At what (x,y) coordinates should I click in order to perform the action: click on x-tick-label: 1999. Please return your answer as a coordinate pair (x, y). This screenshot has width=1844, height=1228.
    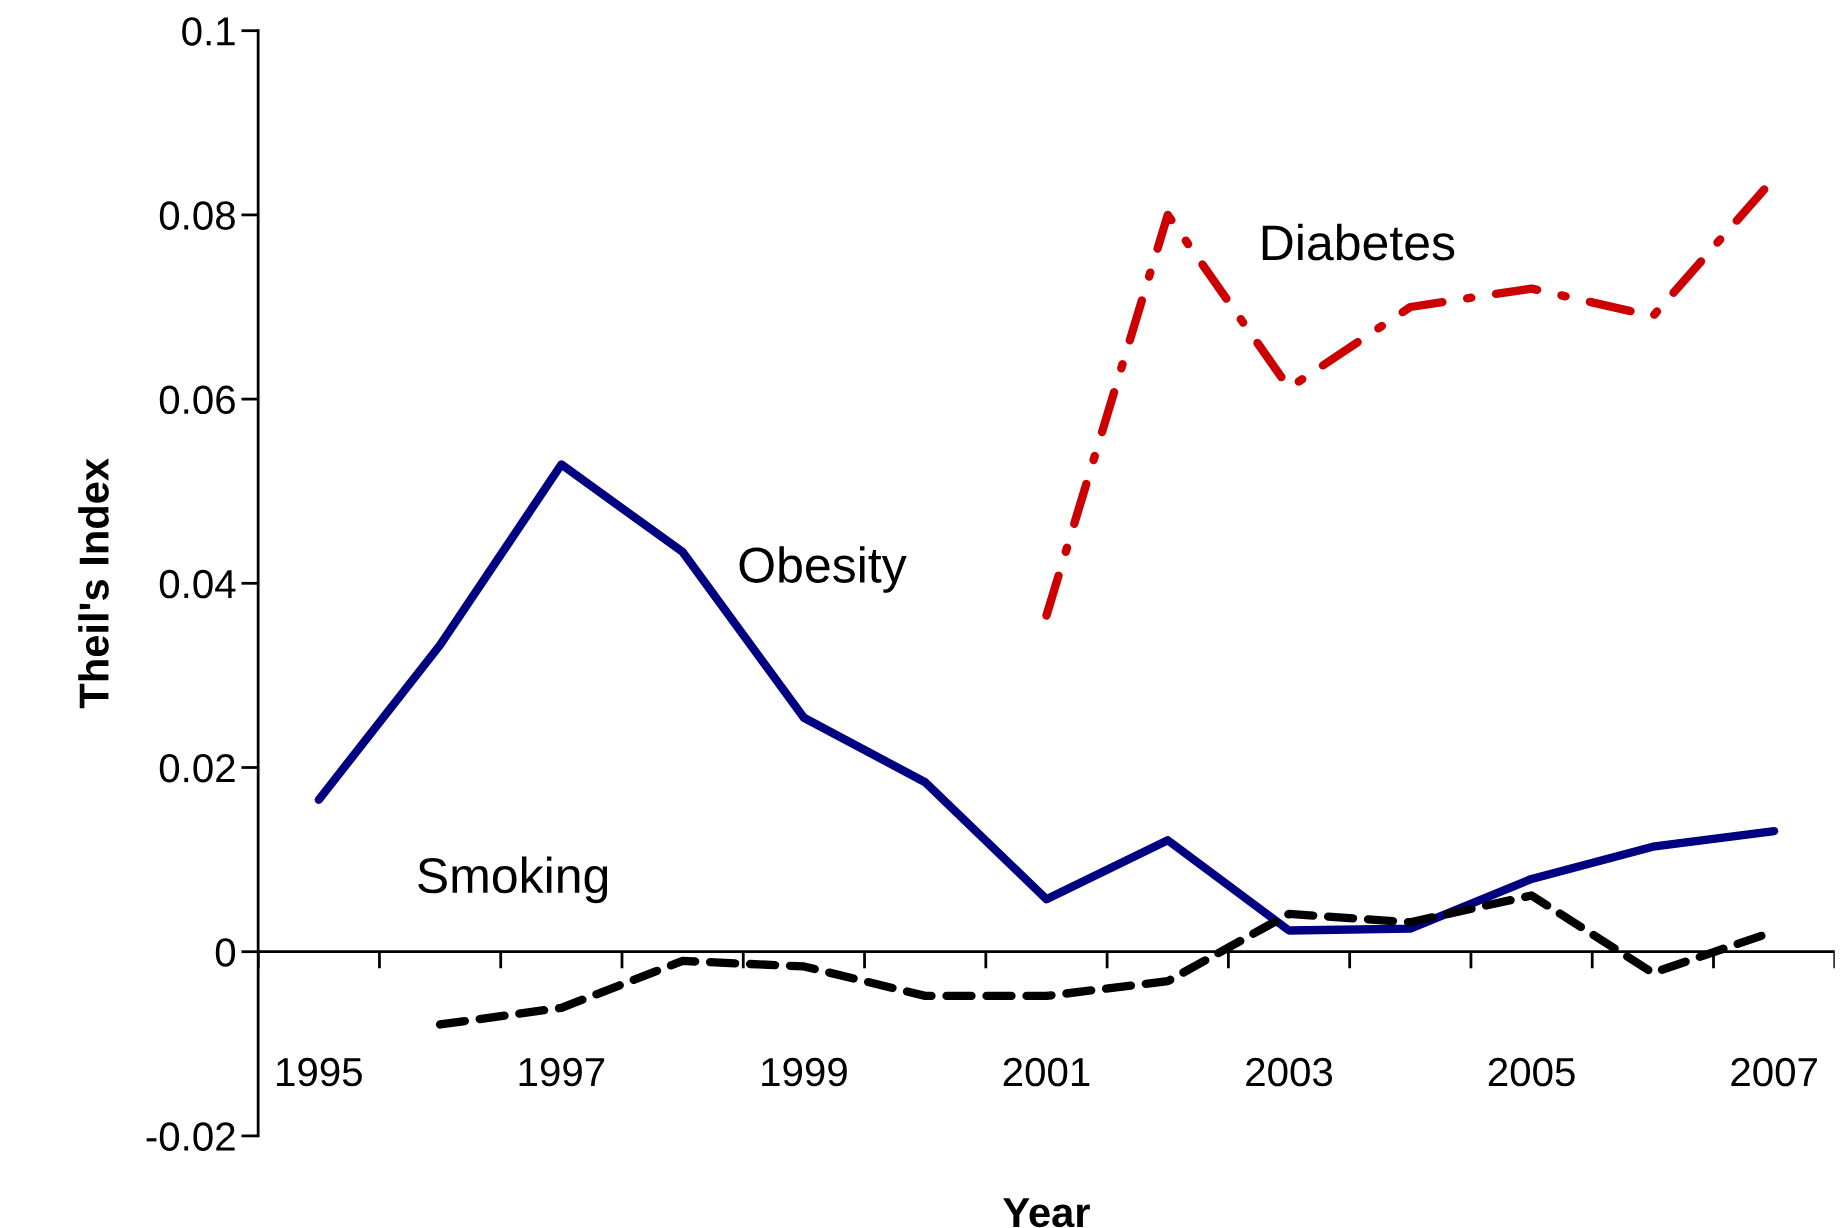
    Looking at the image, I should click on (804, 1072).